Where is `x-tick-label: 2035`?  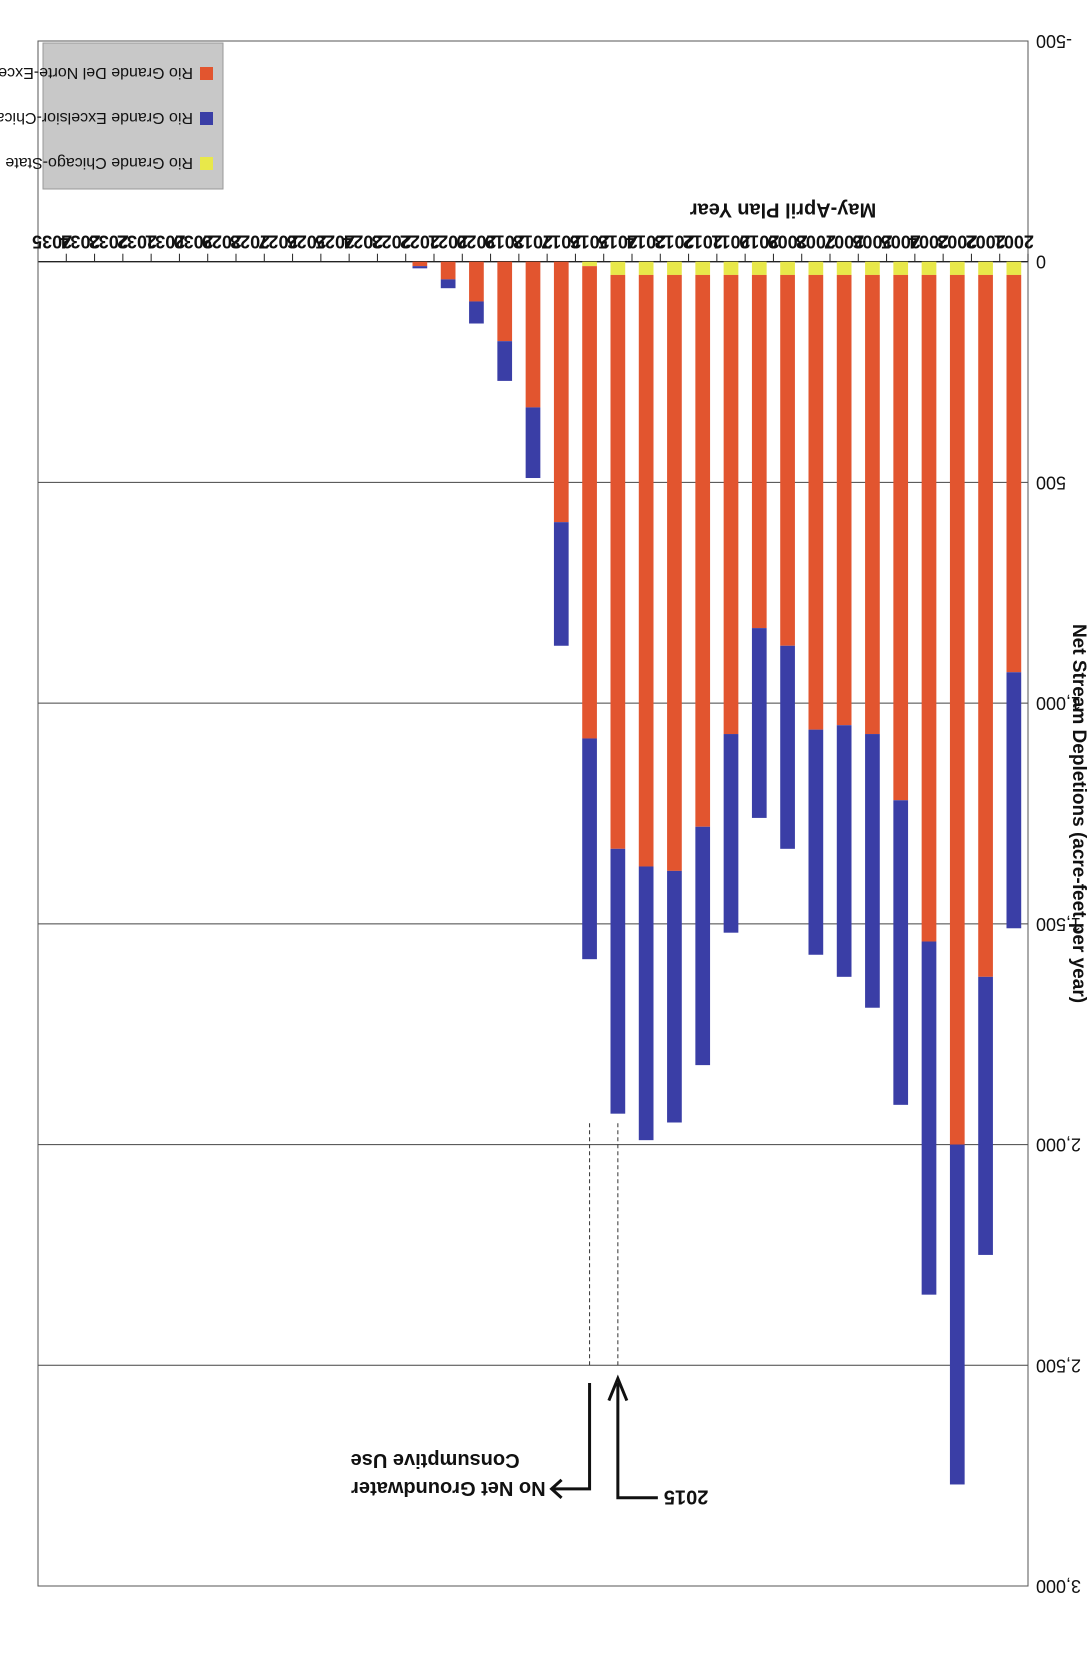
x-tick-label: 2035 is located at coordinates (52, 242).